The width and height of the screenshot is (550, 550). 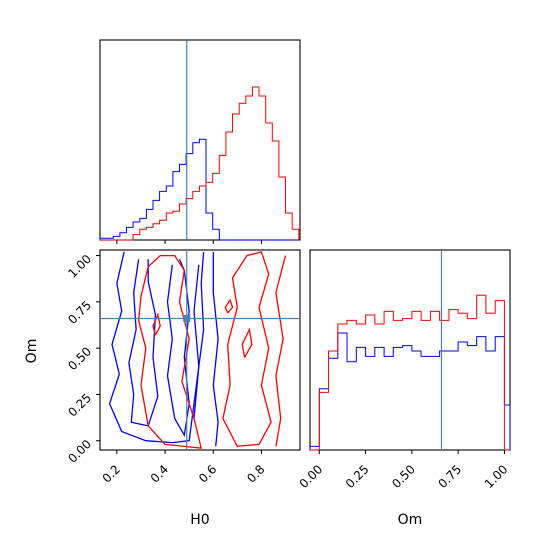 I want to click on tick-label-om-y: 0.75, so click(x=79, y=312).